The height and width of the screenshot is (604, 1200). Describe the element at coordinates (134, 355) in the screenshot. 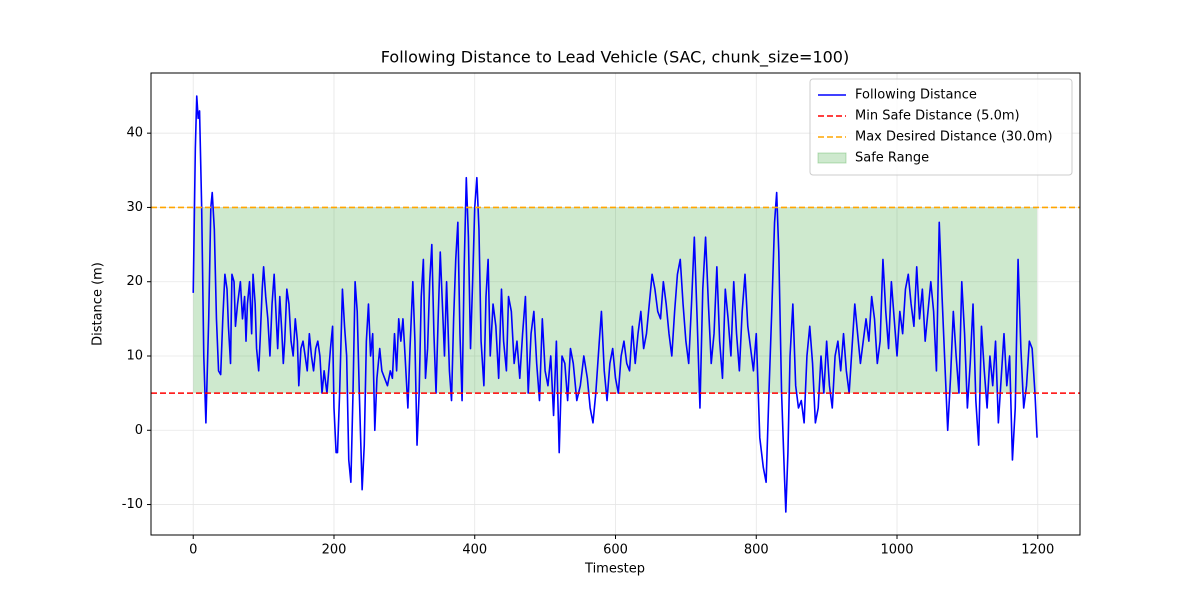

I see `y-tick-label: 10` at that location.